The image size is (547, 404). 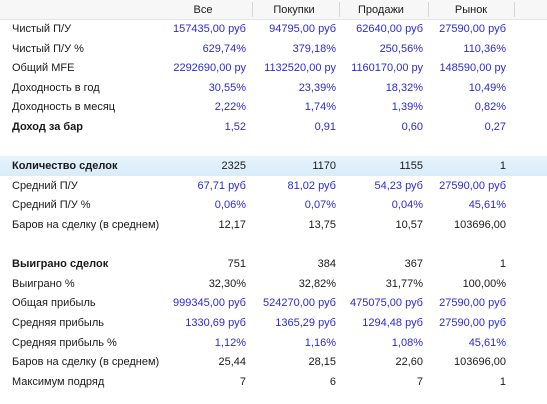 What do you see at coordinates (235, 126) in the screenshot?
I see `row-value: 1,52` at bounding box center [235, 126].